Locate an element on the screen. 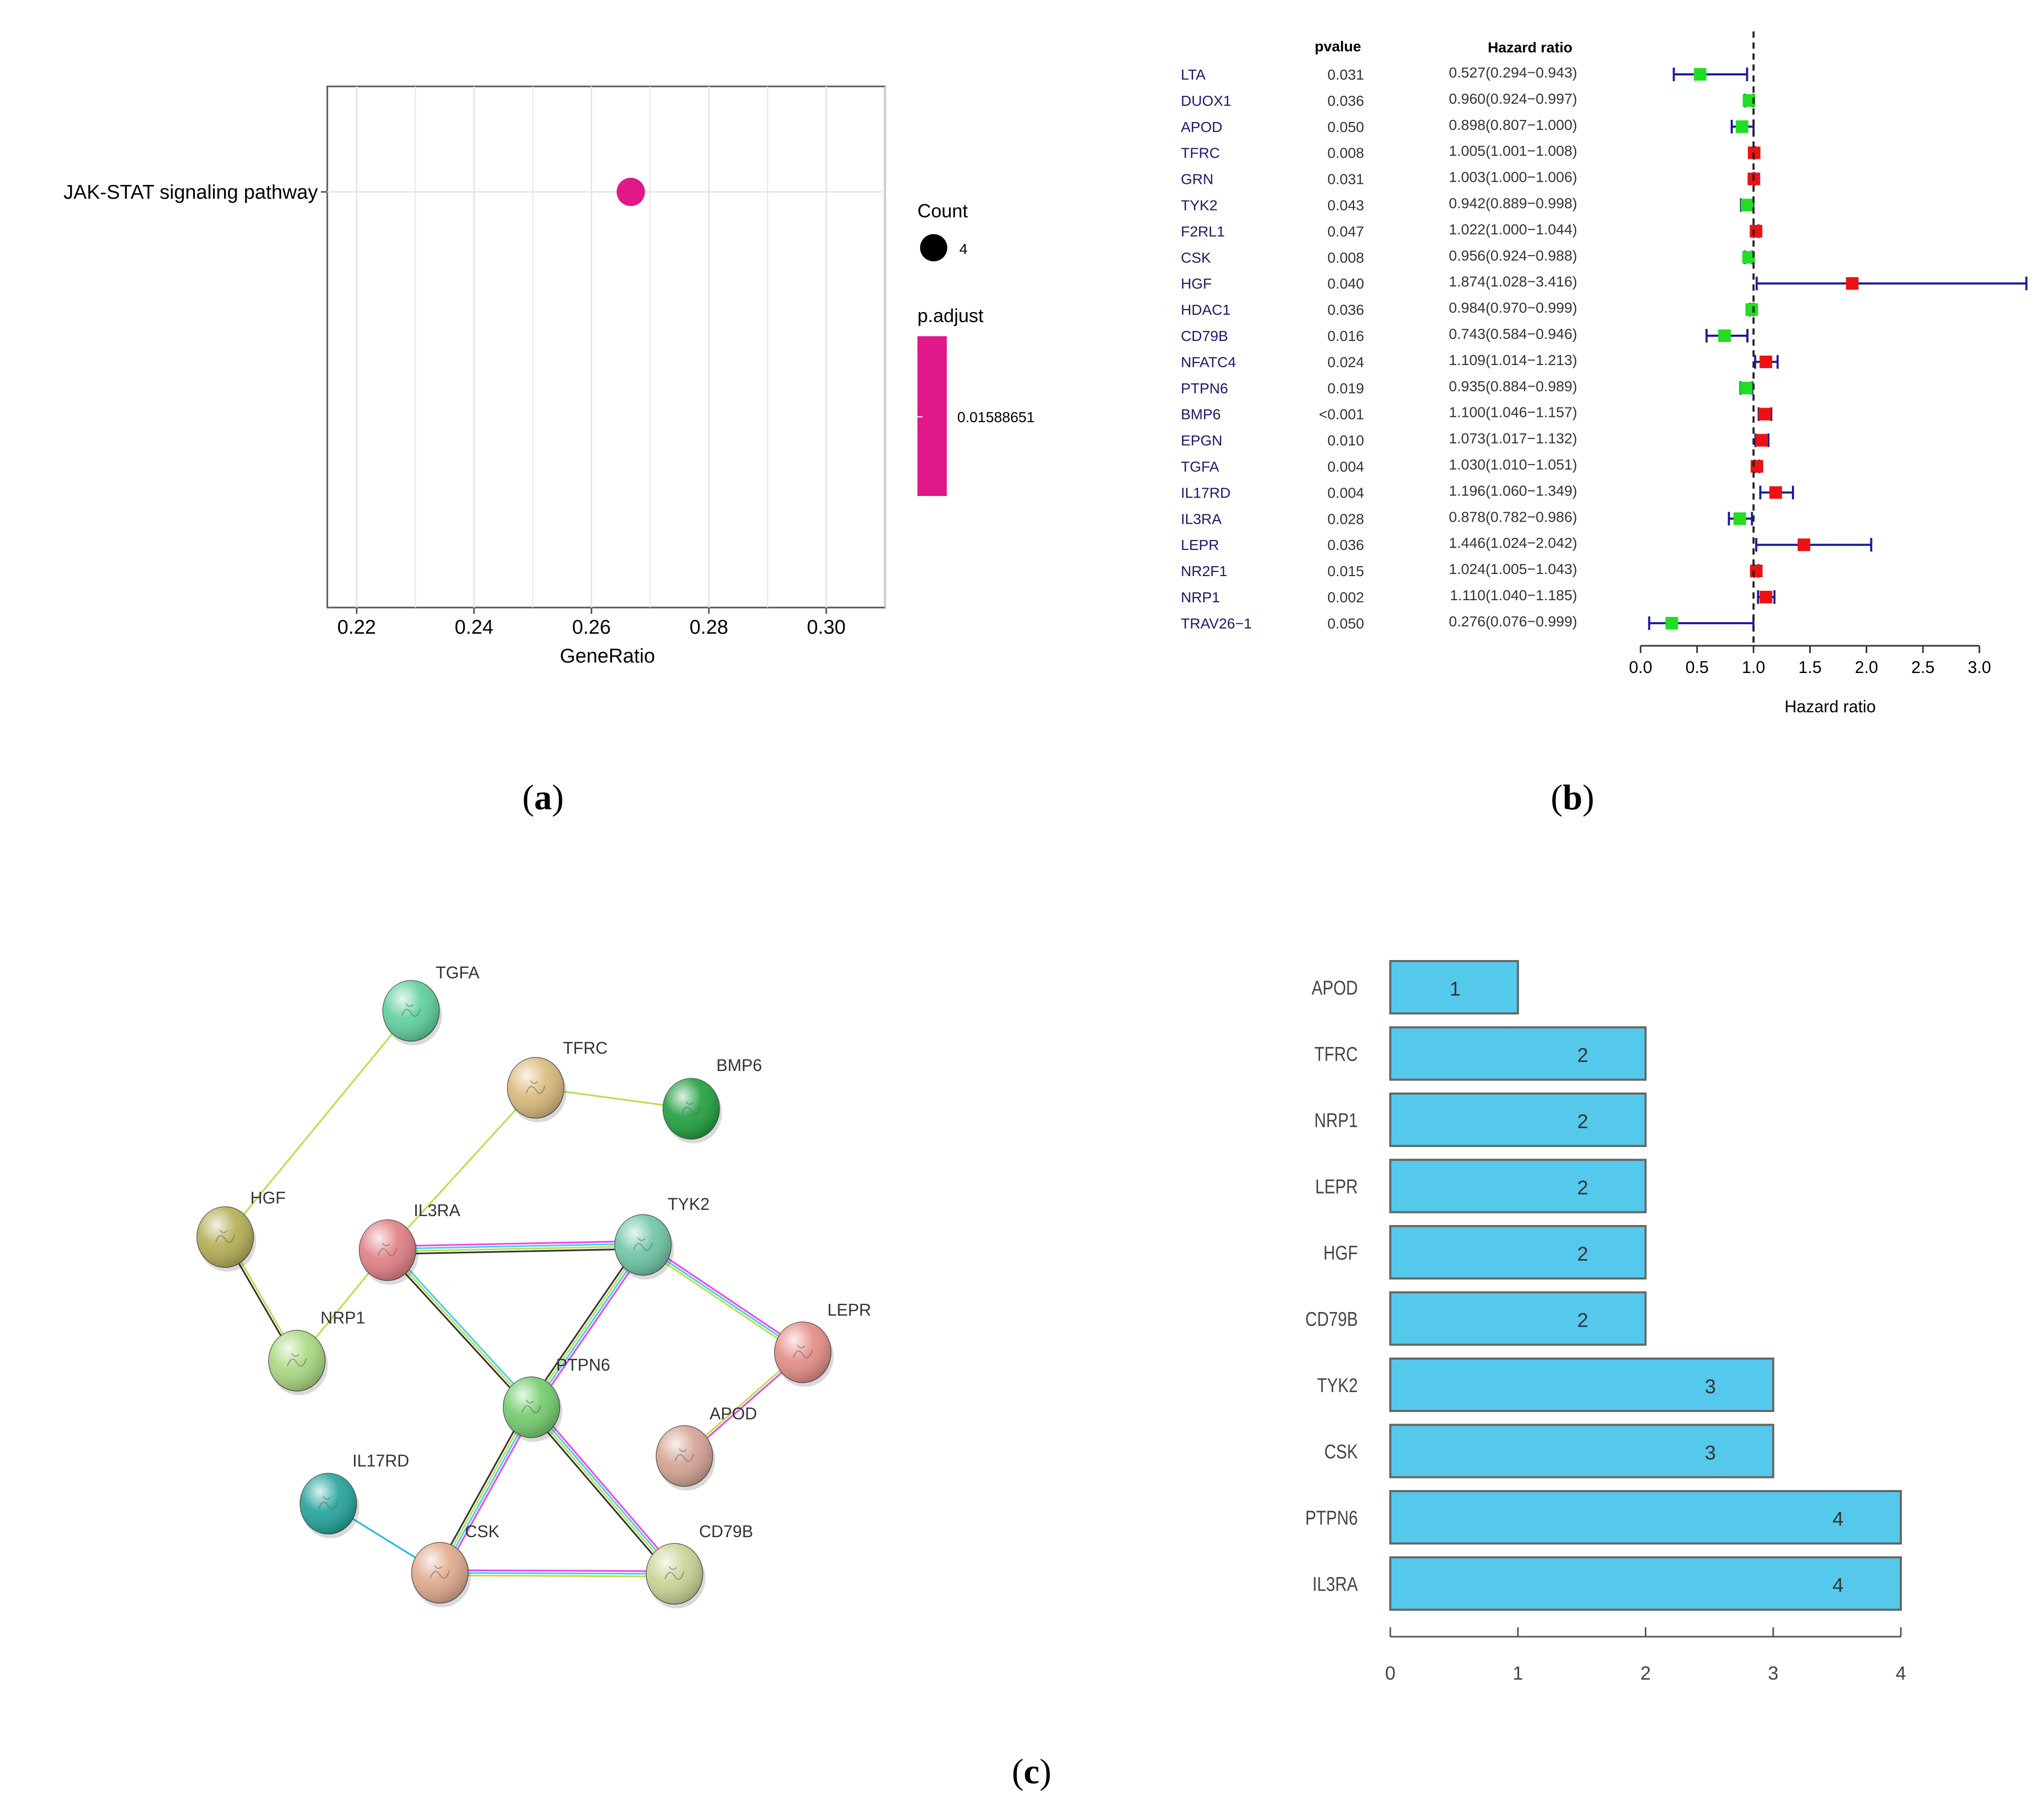  hr-cell: 0.276(0.076−0.999) is located at coordinates (1513, 622).